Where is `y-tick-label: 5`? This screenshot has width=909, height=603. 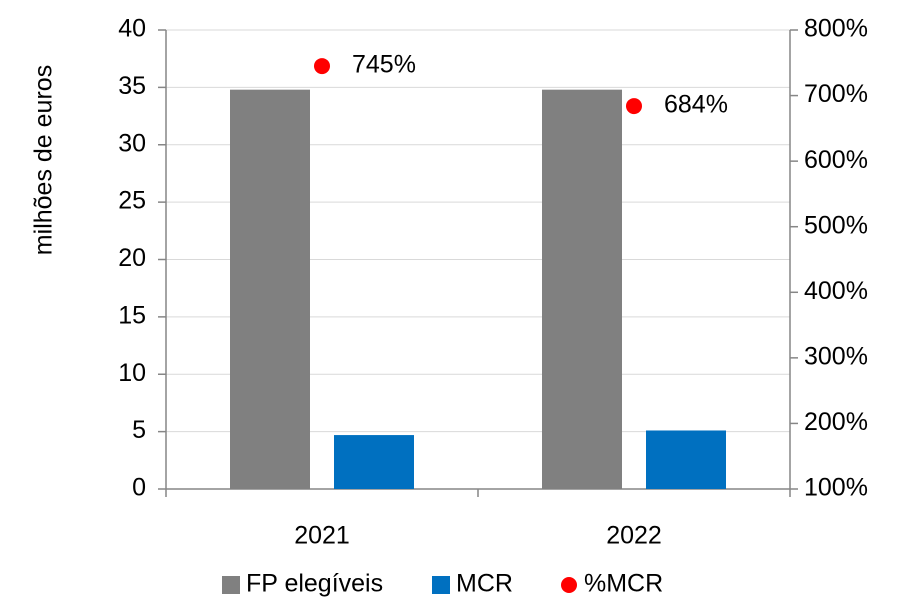 y-tick-label: 5 is located at coordinates (139, 430).